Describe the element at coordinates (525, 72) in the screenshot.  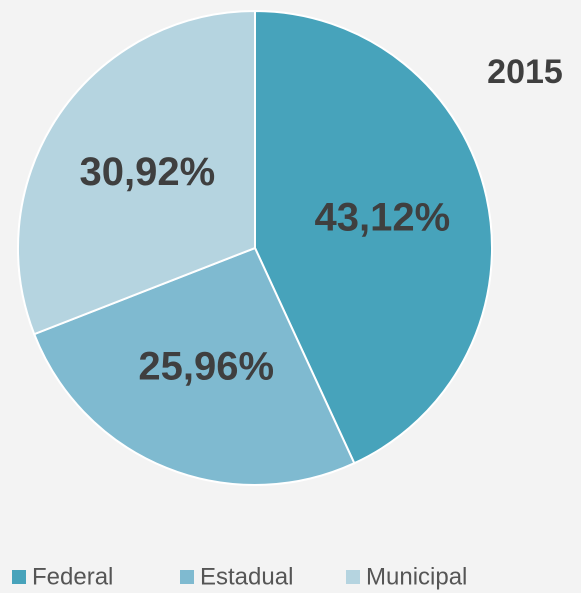
I see `chart-title: 2015` at that location.